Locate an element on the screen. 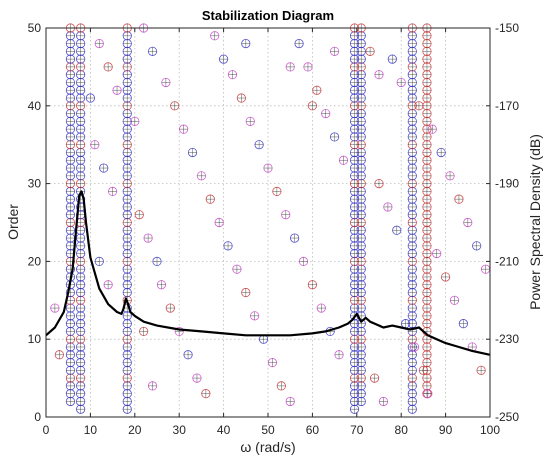 This screenshot has height=466, width=550. y-left-tick-label: 40 is located at coordinates (35, 106).